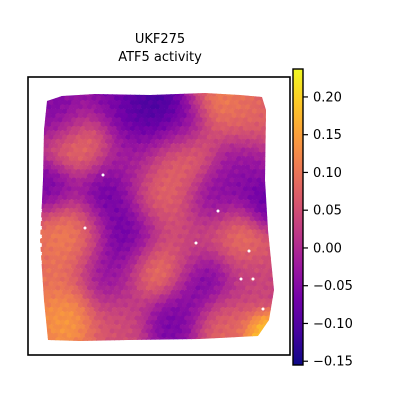 The image size is (400, 404). Describe the element at coordinates (327, 135) in the screenshot. I see `colorbar-tick-label: 0.15` at that location.